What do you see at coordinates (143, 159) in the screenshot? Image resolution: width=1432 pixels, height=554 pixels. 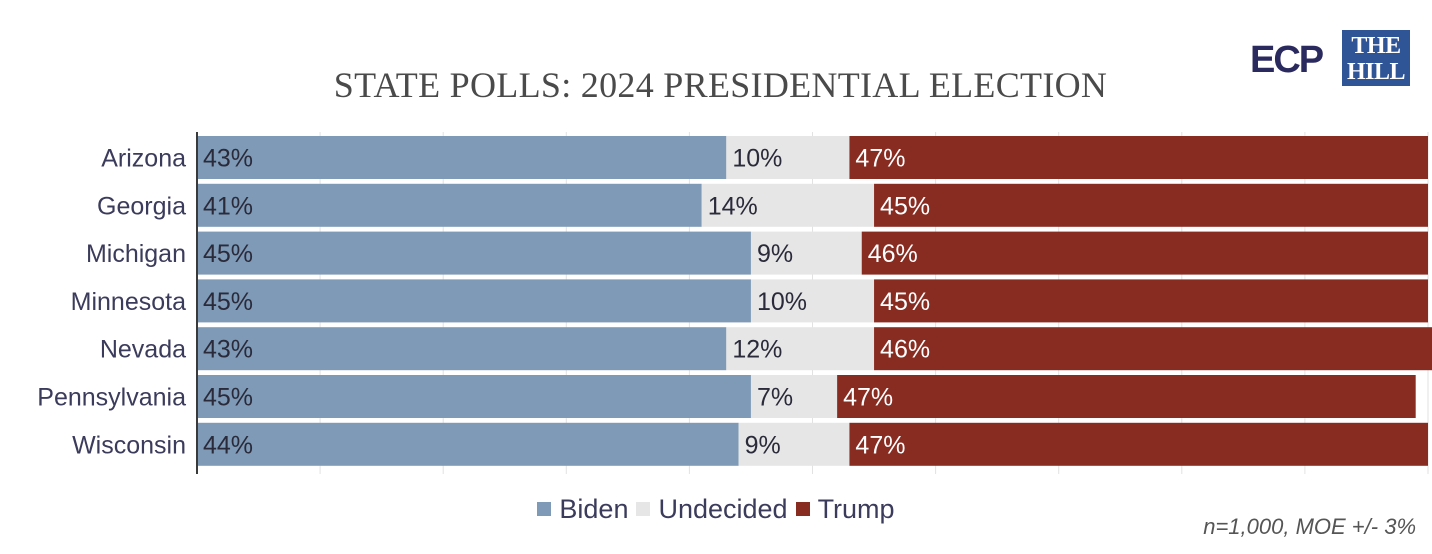 I see `category-label-arizona: Arizona` at bounding box center [143, 159].